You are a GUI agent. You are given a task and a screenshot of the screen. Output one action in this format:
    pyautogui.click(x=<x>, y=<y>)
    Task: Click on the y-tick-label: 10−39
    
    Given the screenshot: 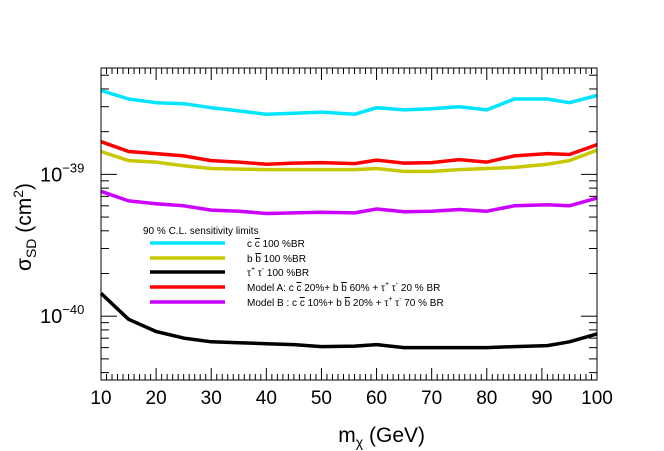 What is the action you would take?
    pyautogui.click(x=62, y=173)
    